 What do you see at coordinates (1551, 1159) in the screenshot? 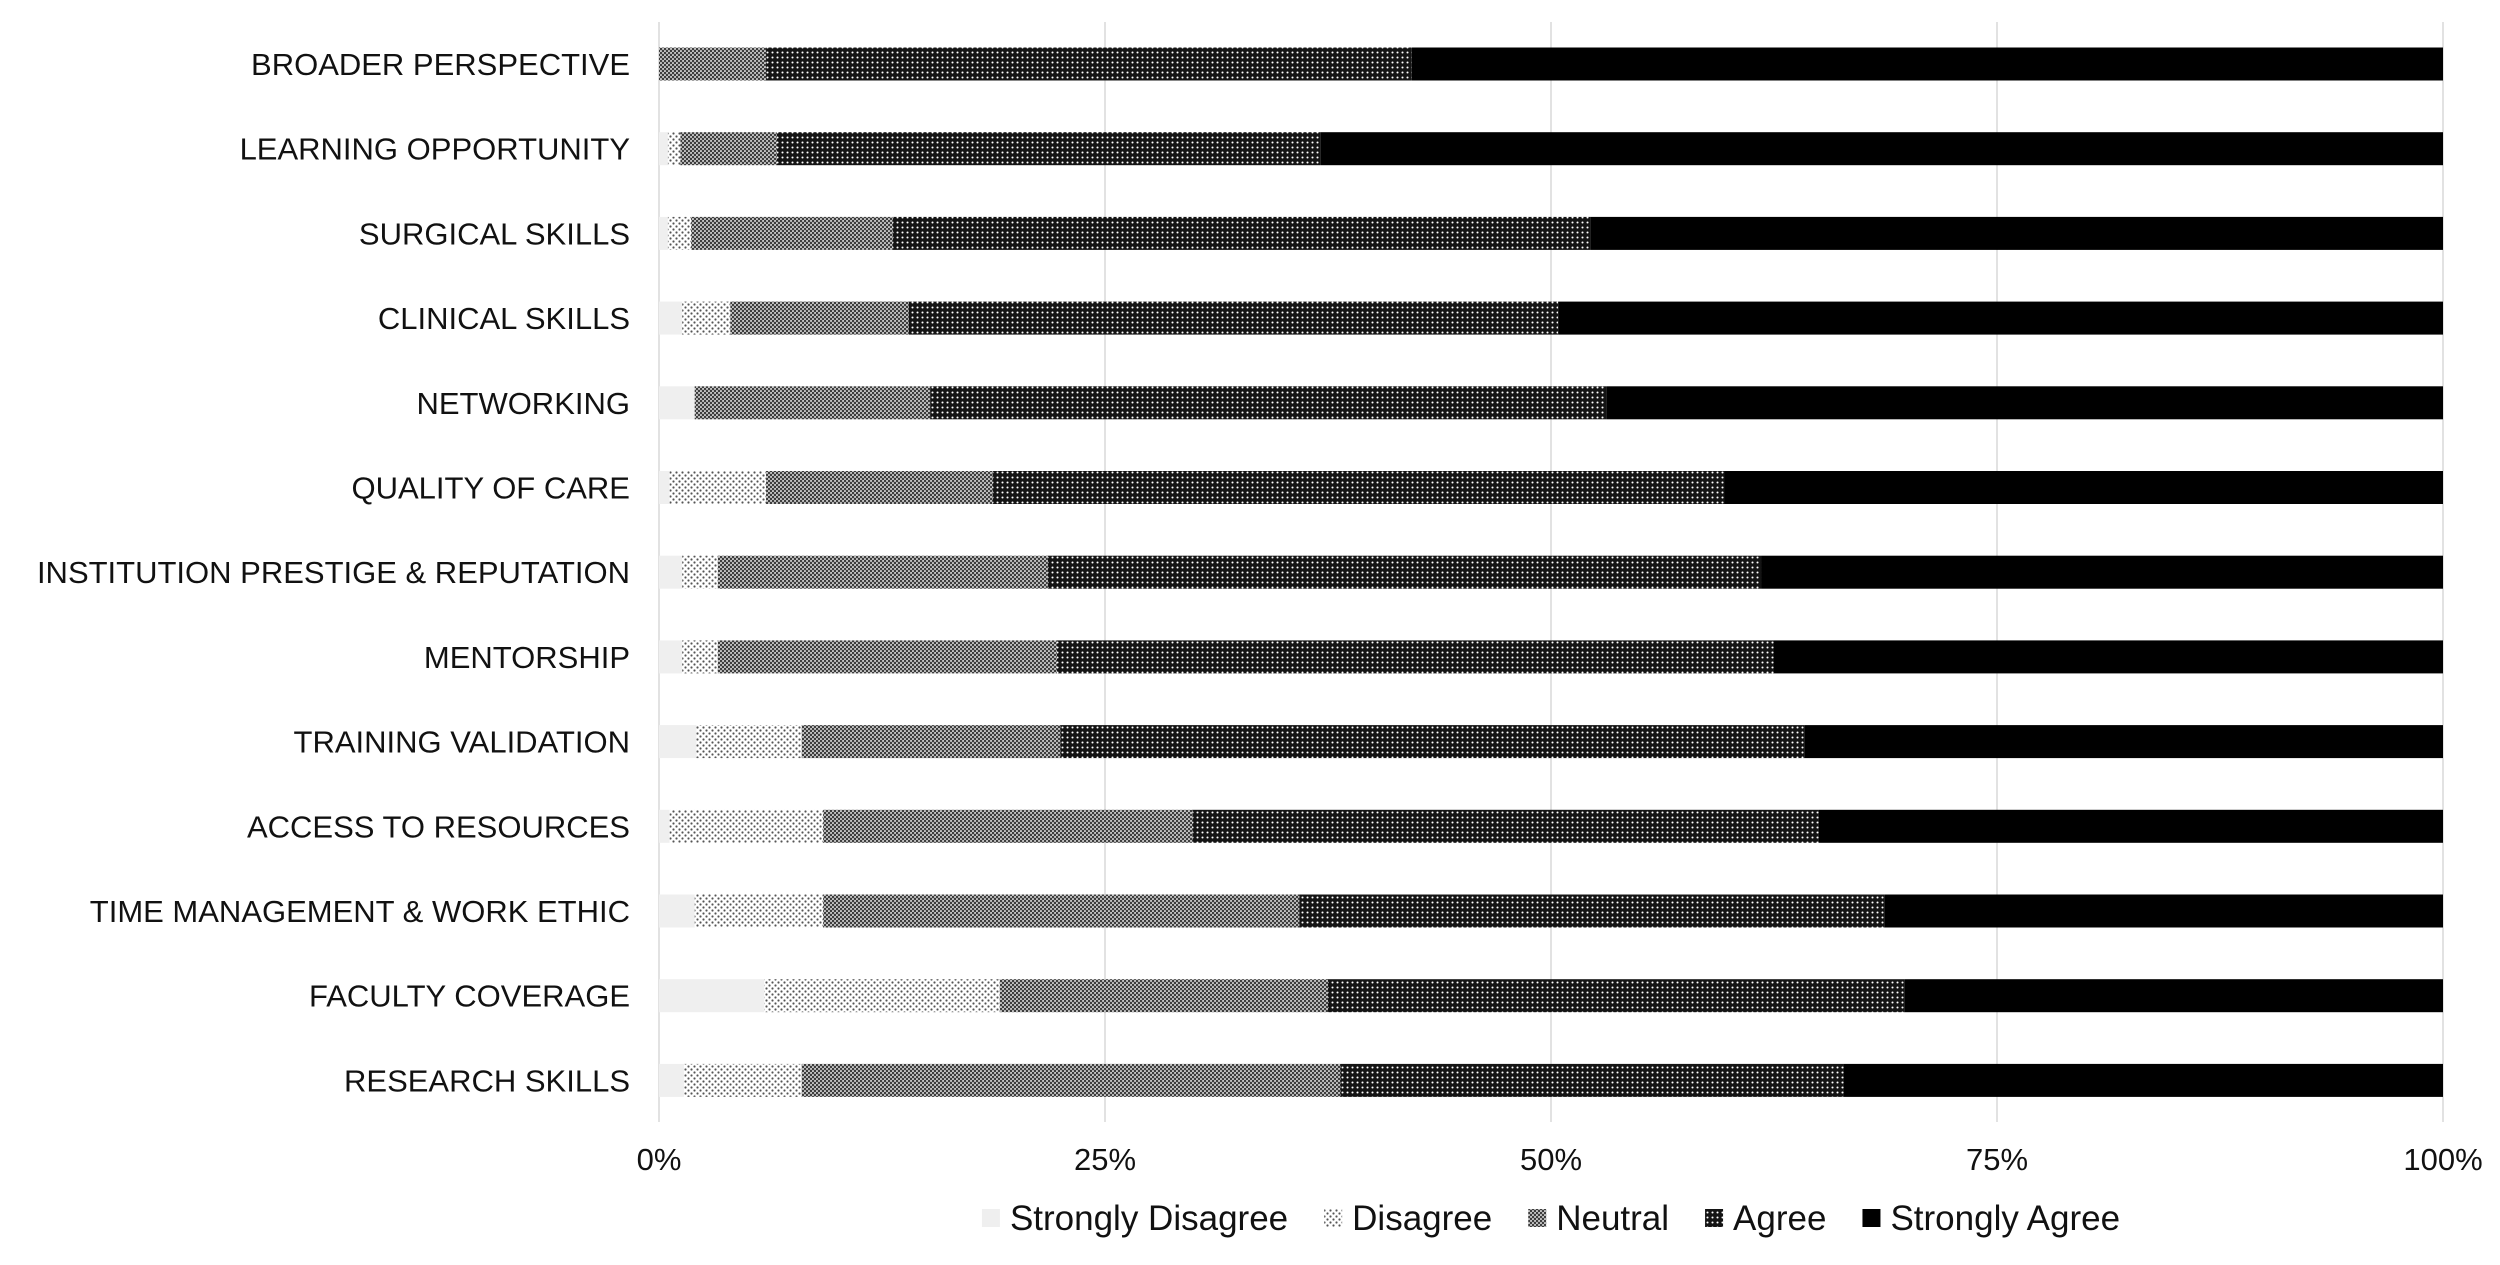
I see `x-tick-label: 50%` at bounding box center [1551, 1159].